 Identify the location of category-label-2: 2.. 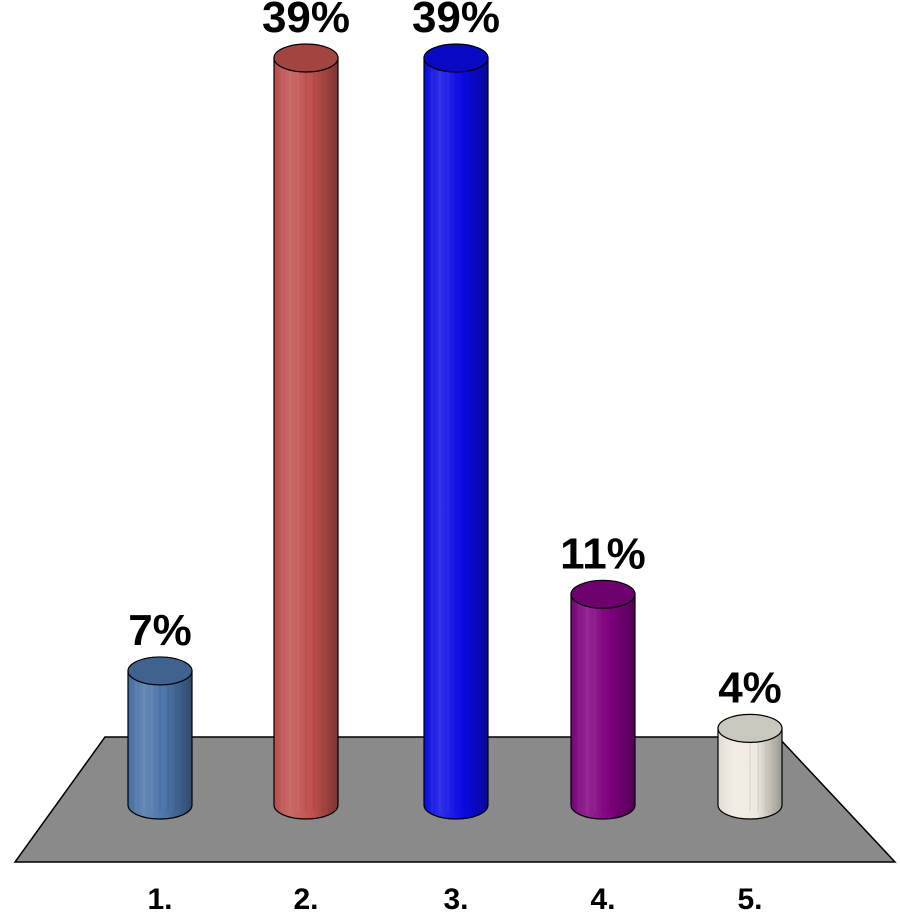
(305, 899).